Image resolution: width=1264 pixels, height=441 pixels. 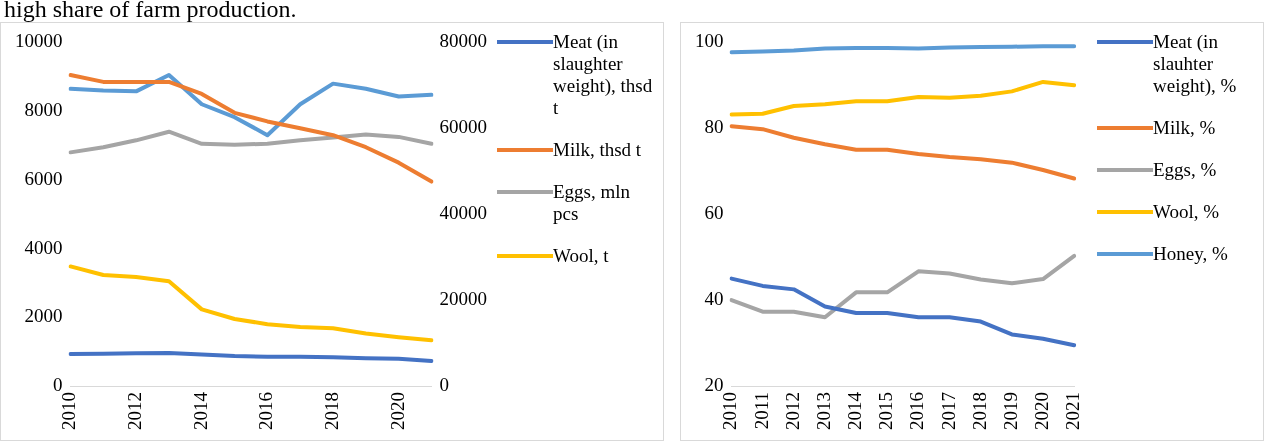 What do you see at coordinates (150, 11) in the screenshot?
I see `text: high share of farm production.` at bounding box center [150, 11].